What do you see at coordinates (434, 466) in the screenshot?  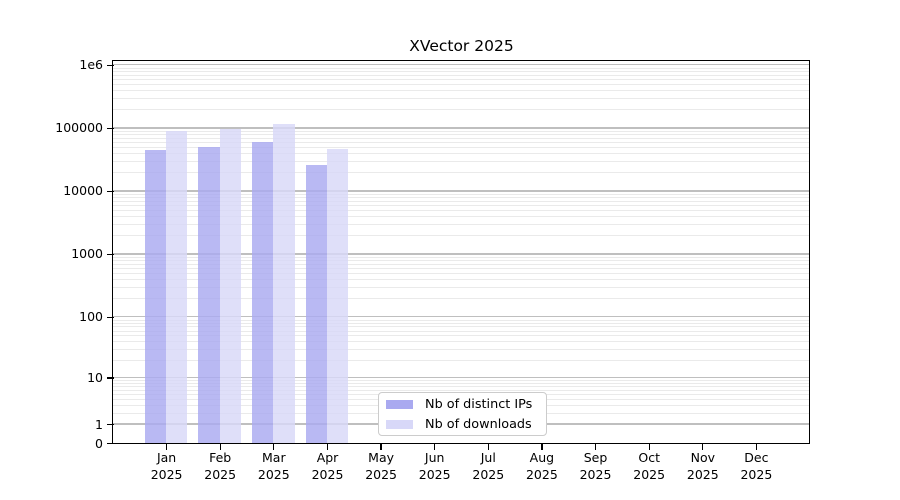 I see `x-tick-label: Jun 2025` at bounding box center [434, 466].